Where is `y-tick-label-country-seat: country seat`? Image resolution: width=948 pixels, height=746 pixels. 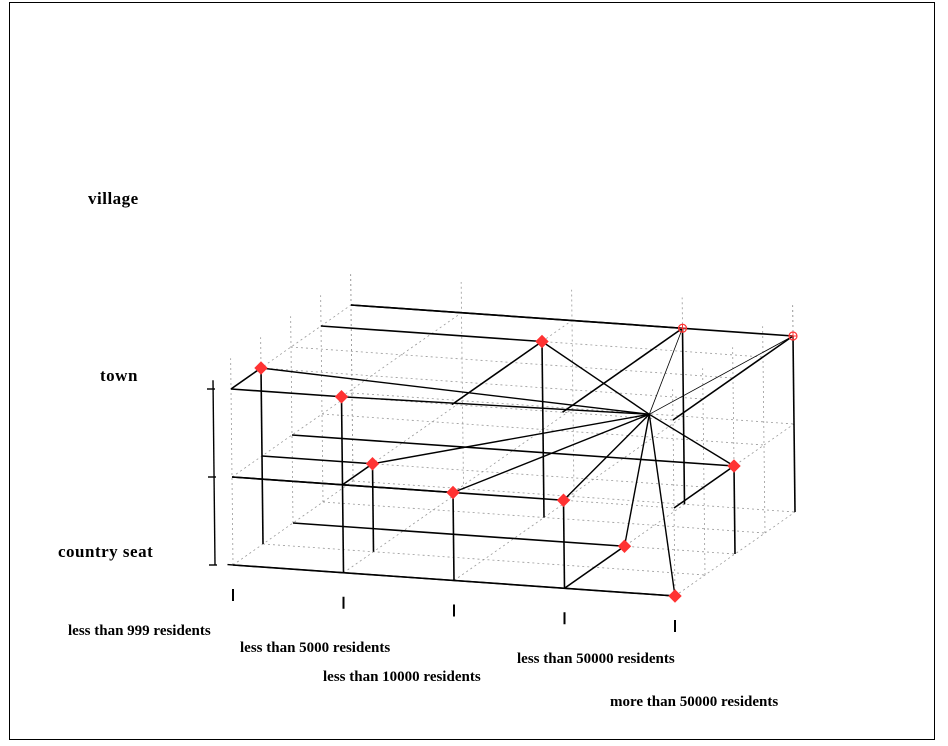
y-tick-label-country-seat: country seat is located at coordinates (105, 551).